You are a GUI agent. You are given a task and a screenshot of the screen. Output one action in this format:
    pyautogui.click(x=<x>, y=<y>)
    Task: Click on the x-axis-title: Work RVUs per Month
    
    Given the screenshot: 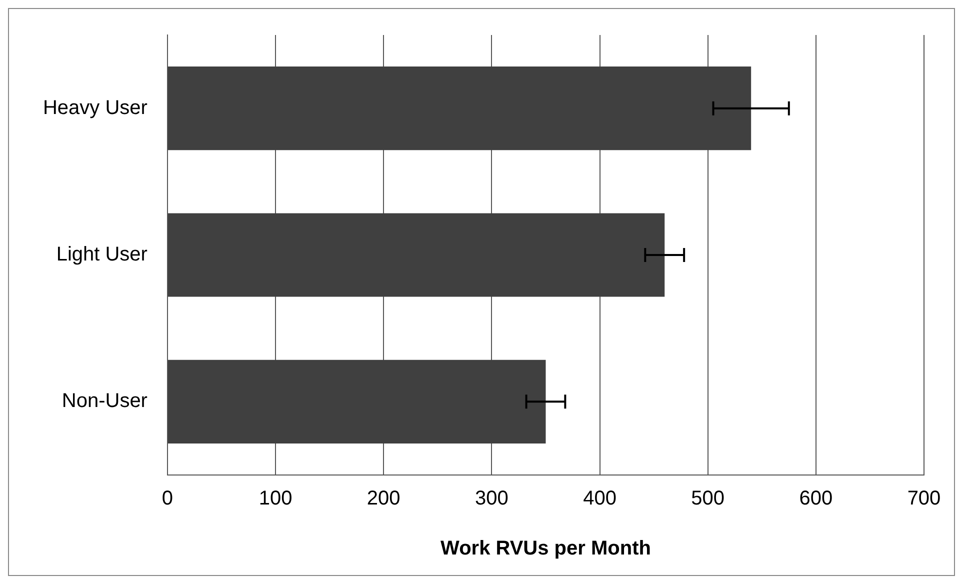 What is the action you would take?
    pyautogui.click(x=545, y=549)
    